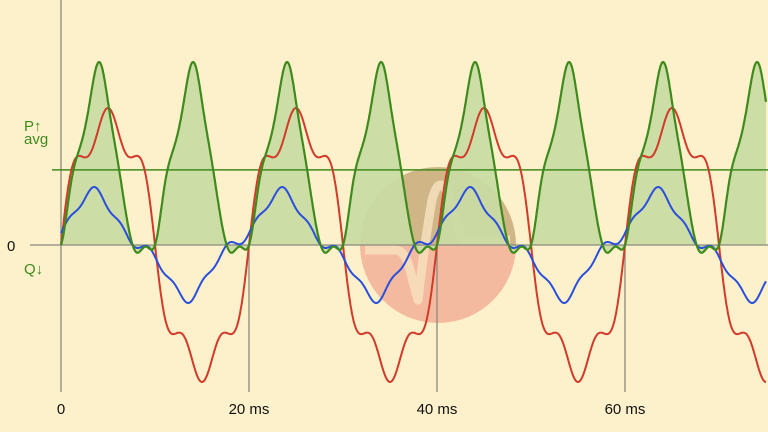 The width and height of the screenshot is (768, 432). What do you see at coordinates (61, 409) in the screenshot?
I see `x-tick-label: 0` at bounding box center [61, 409].